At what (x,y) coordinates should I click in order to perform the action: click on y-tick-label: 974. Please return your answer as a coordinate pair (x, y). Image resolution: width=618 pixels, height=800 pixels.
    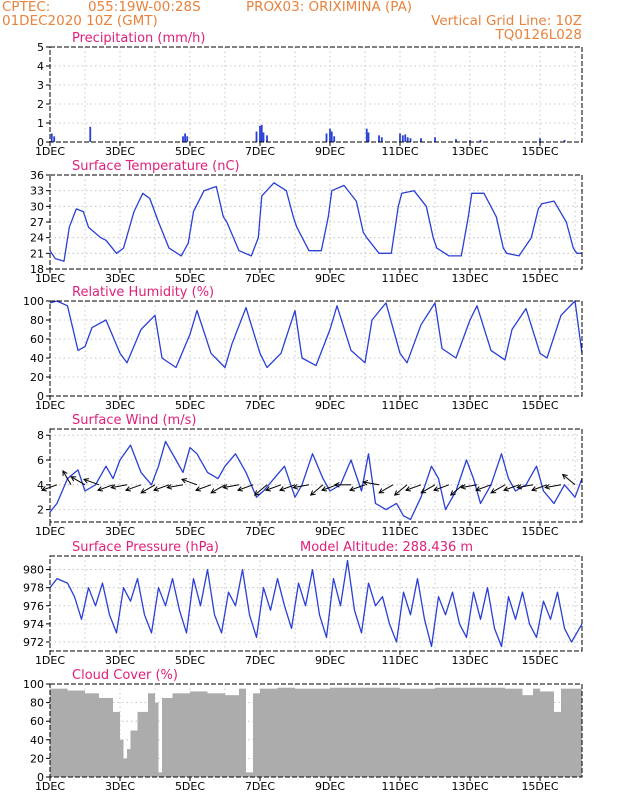
    Looking at the image, I should click on (33, 624).